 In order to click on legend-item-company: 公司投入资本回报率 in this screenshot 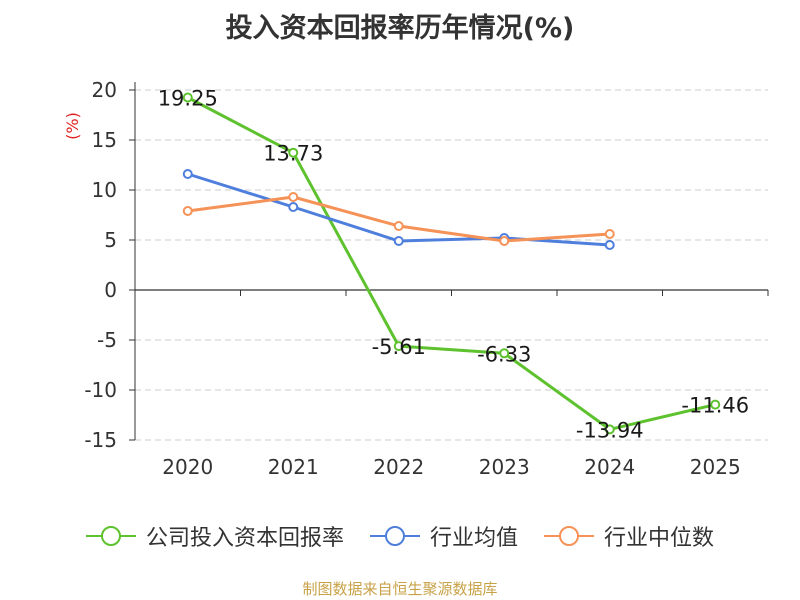, I will do `click(214, 536)`.